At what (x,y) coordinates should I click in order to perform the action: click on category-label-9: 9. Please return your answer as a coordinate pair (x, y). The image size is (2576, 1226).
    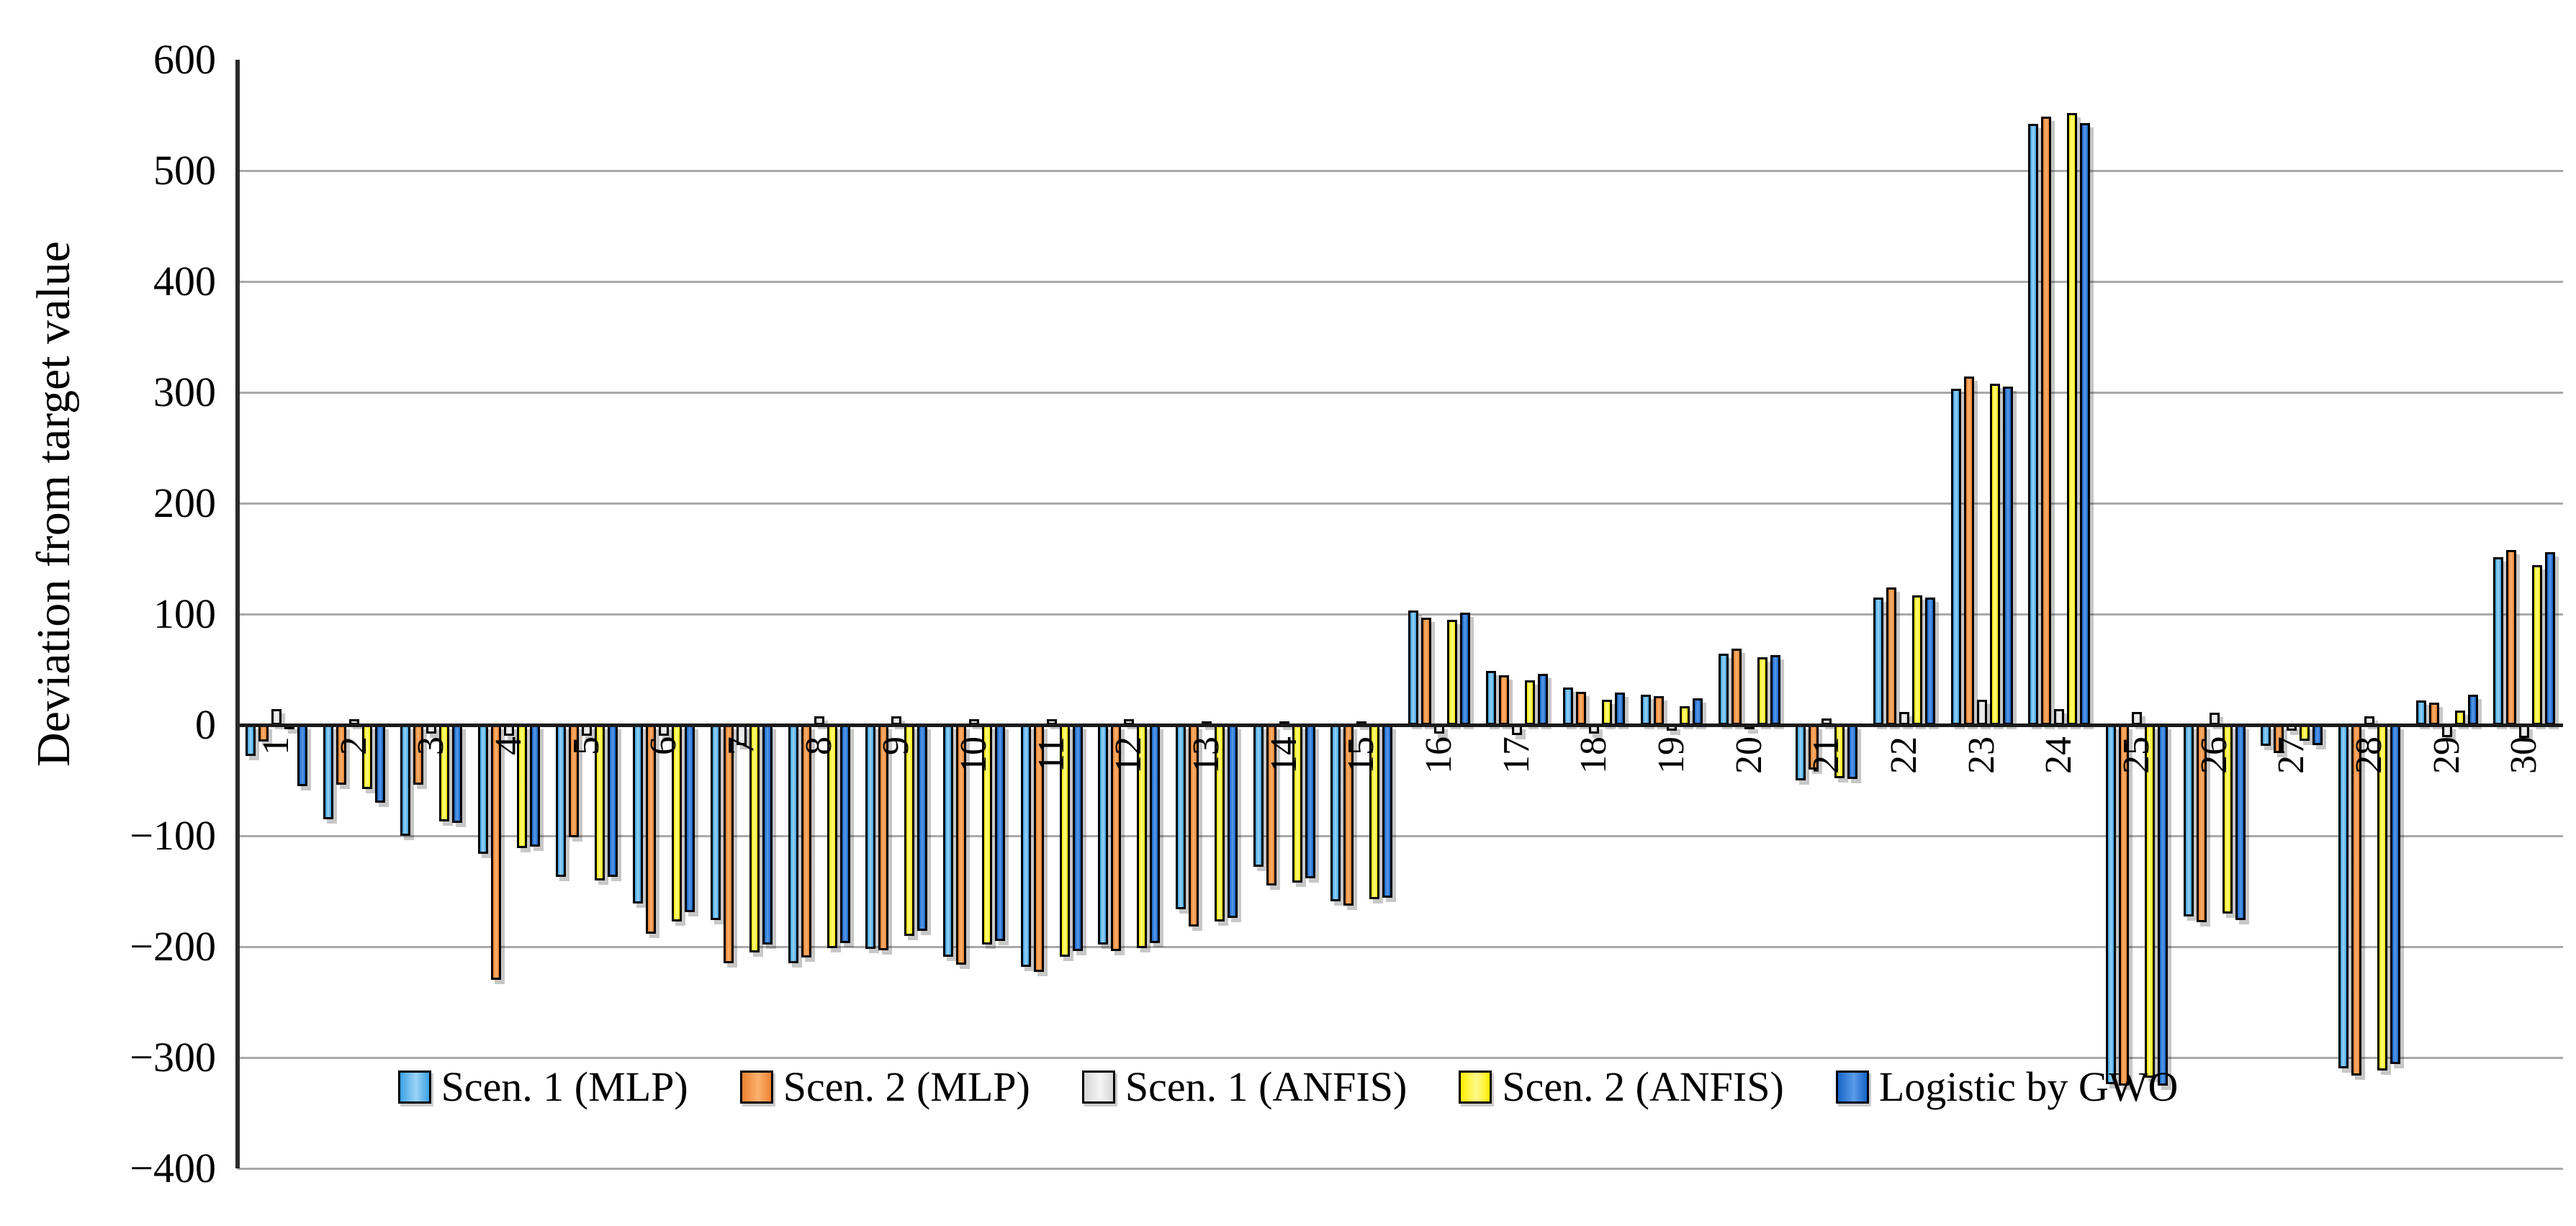
    Looking at the image, I should click on (896, 745).